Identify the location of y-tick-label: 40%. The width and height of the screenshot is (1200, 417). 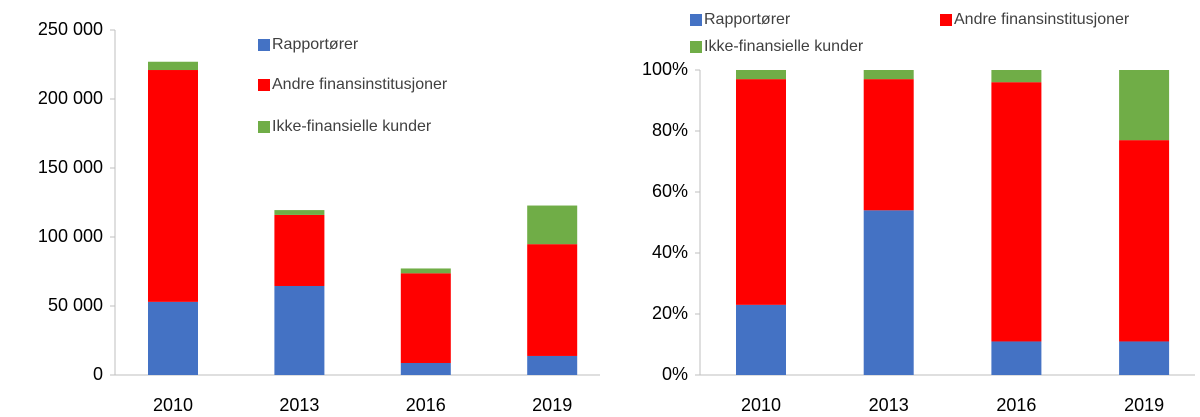
(670, 252).